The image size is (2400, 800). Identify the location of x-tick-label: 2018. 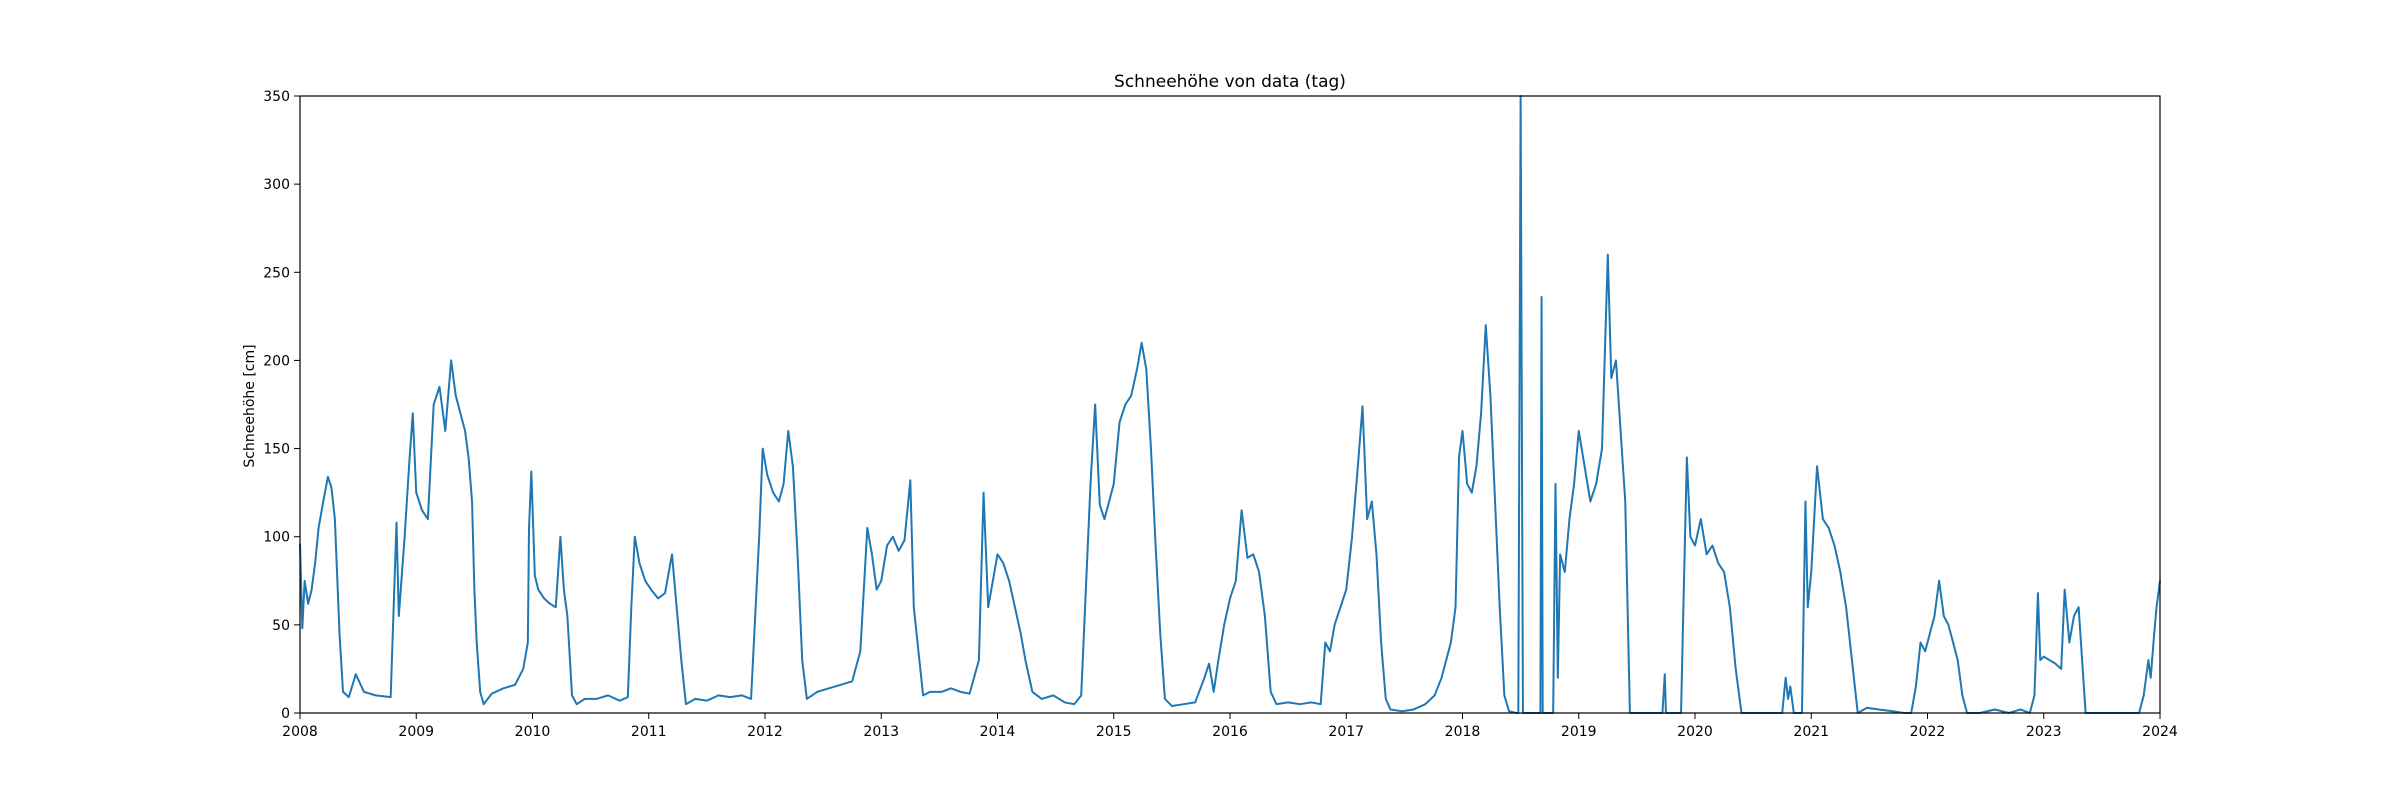
(1463, 732).